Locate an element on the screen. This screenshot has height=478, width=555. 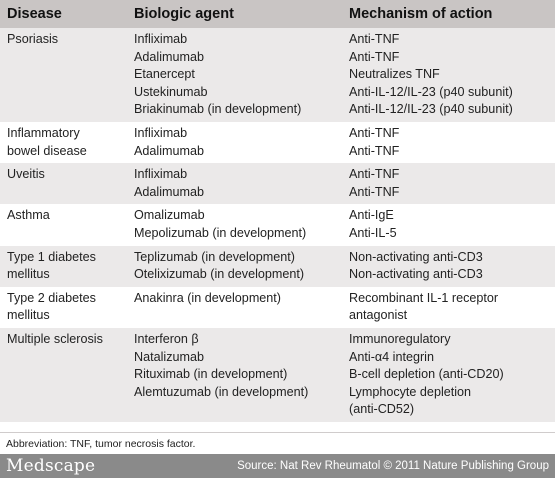
header-mechanism: Mechanism of action is located at coordinates (421, 14).